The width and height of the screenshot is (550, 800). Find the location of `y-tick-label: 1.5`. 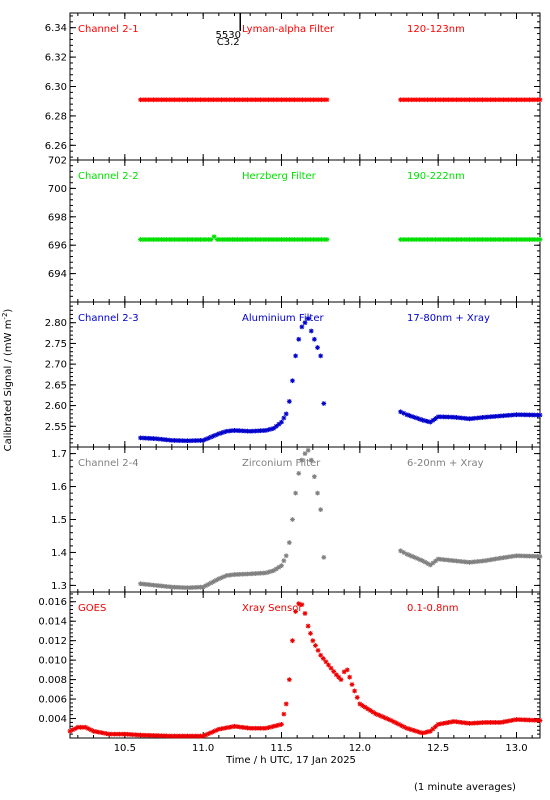

y-tick-label: 1.5 is located at coordinates (59, 520).